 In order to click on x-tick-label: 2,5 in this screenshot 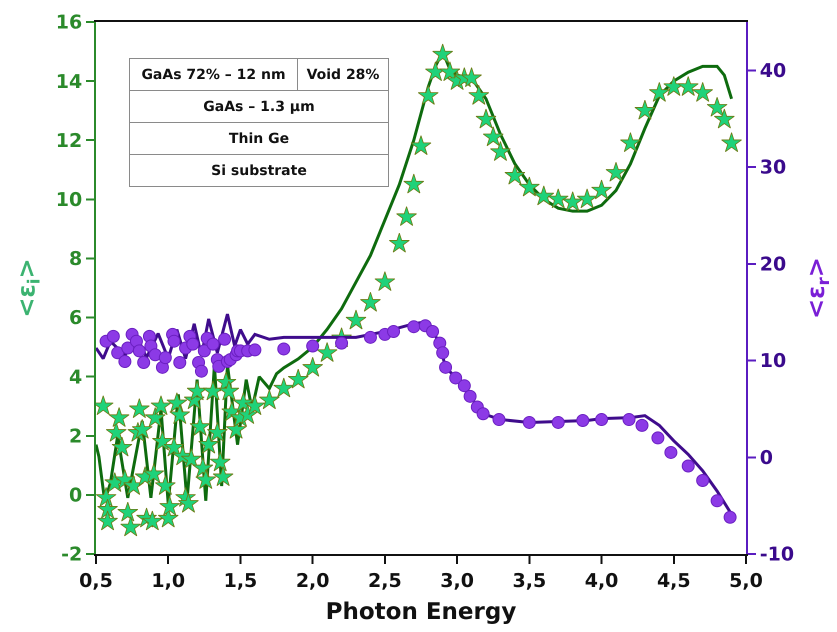, I will do `click(385, 581)`.